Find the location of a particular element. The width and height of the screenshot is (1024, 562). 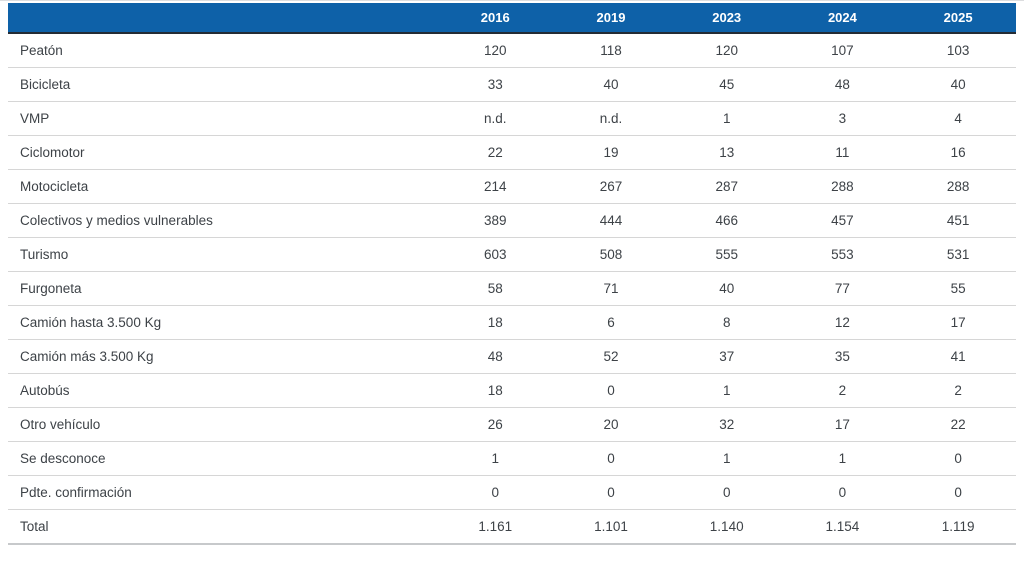

table-row: Camión más 3.500 Kg 48 52 37 35 41 is located at coordinates (512, 356).